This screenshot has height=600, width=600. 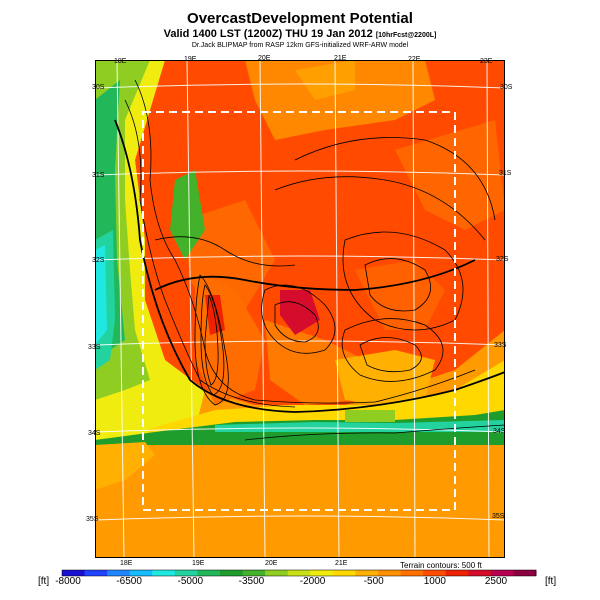 What do you see at coordinates (505, 173) in the screenshot?
I see `lat-label-right: 31S` at bounding box center [505, 173].